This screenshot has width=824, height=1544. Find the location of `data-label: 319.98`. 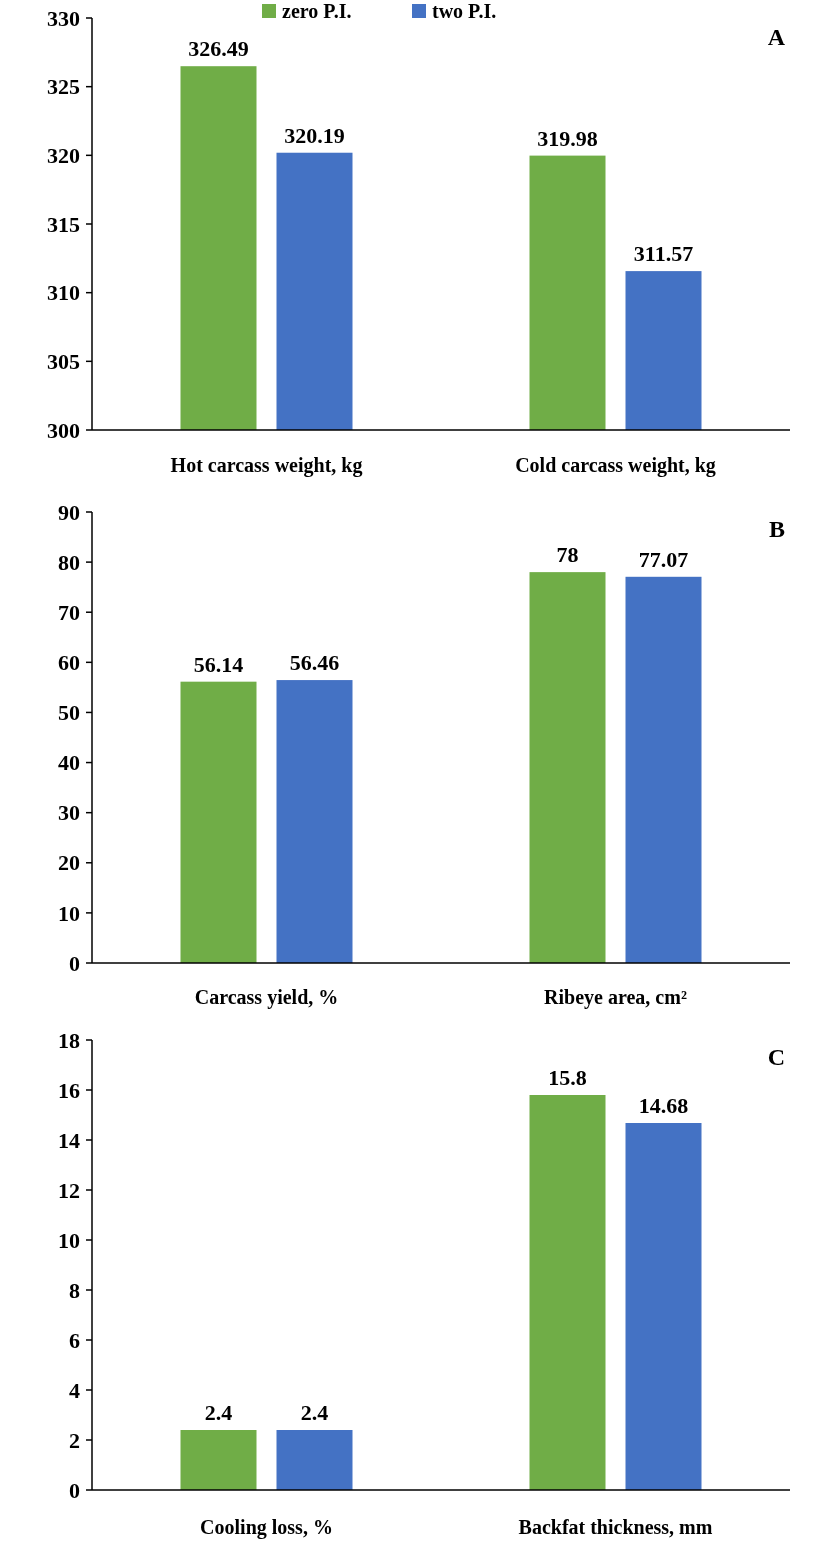

data-label: 319.98 is located at coordinates (567, 138).